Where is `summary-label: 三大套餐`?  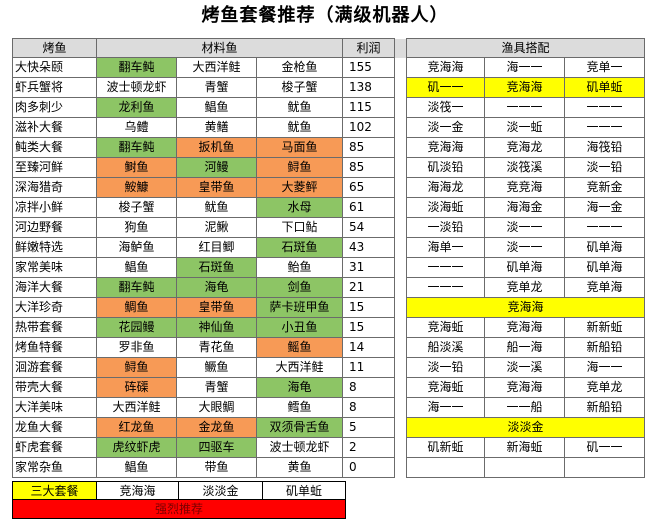
summary-label: 三大套餐 is located at coordinates (54, 490).